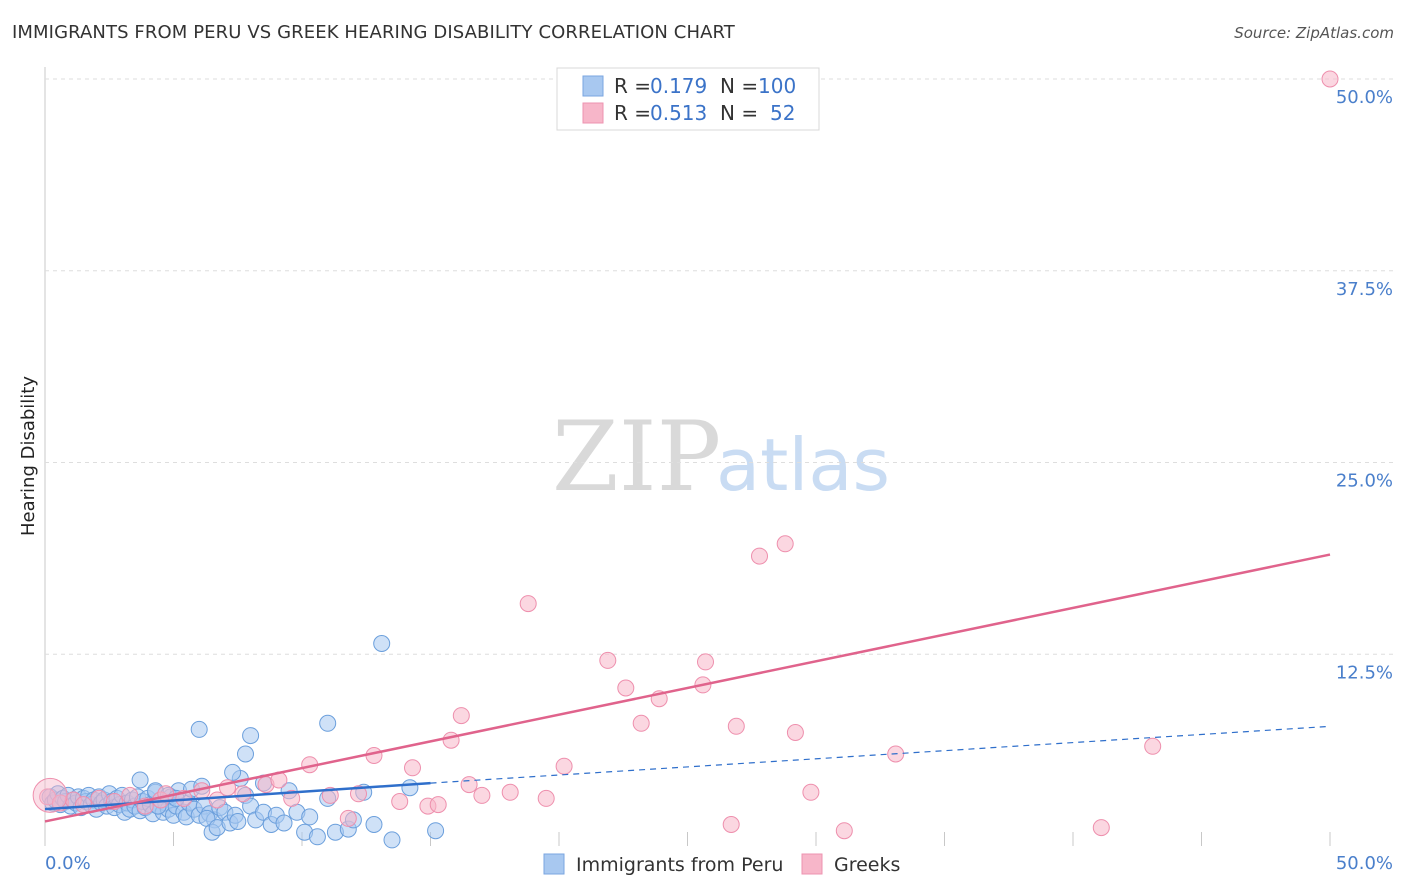 The width and height of the screenshot is (1406, 892). I want to click on trend-line-peru-dashed, so click(880, 754).